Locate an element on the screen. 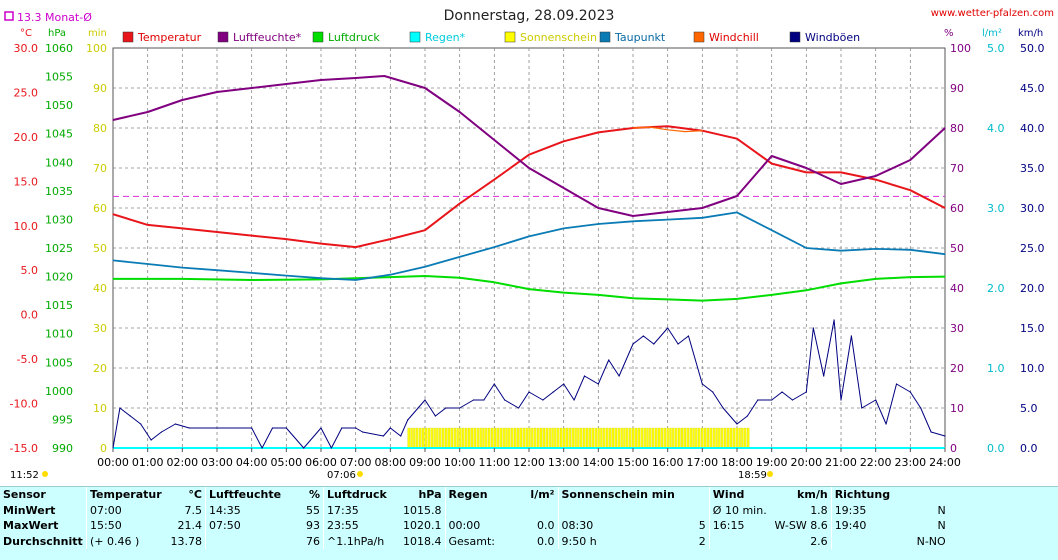  cell: Ø 10 min. is located at coordinates (739, 510).